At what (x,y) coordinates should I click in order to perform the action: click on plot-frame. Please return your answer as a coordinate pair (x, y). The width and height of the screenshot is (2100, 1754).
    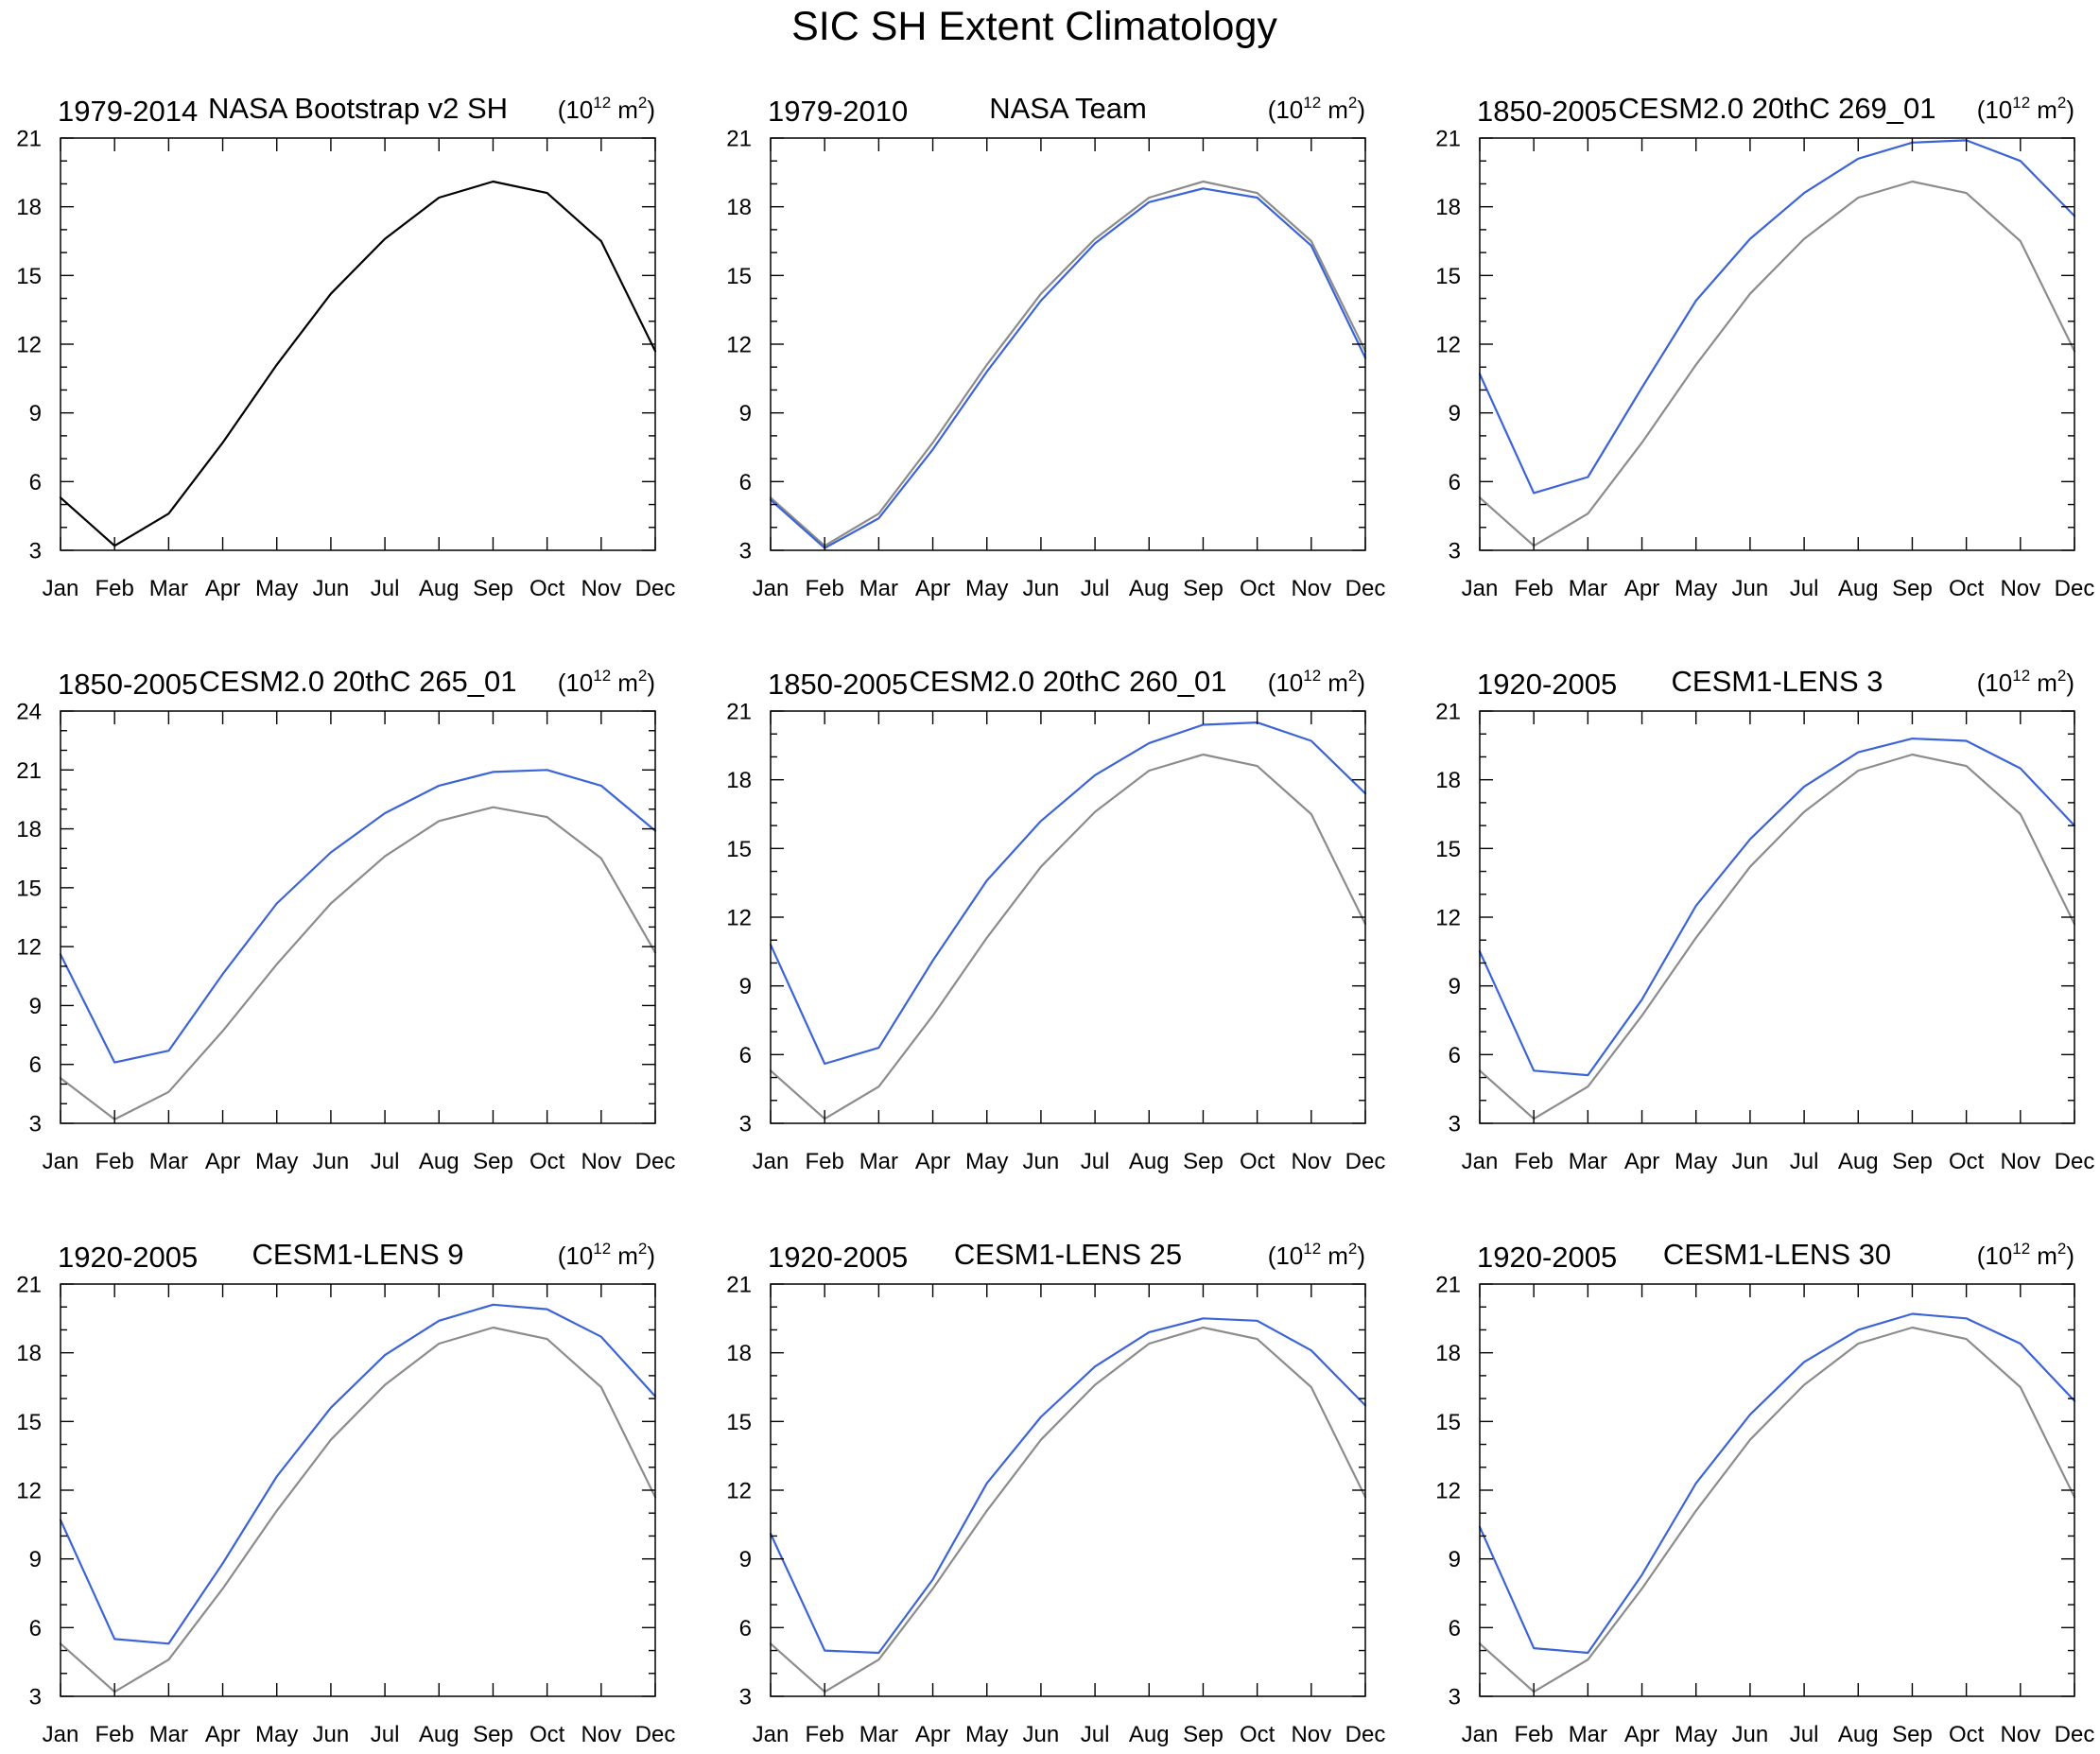
    Looking at the image, I should click on (358, 1490).